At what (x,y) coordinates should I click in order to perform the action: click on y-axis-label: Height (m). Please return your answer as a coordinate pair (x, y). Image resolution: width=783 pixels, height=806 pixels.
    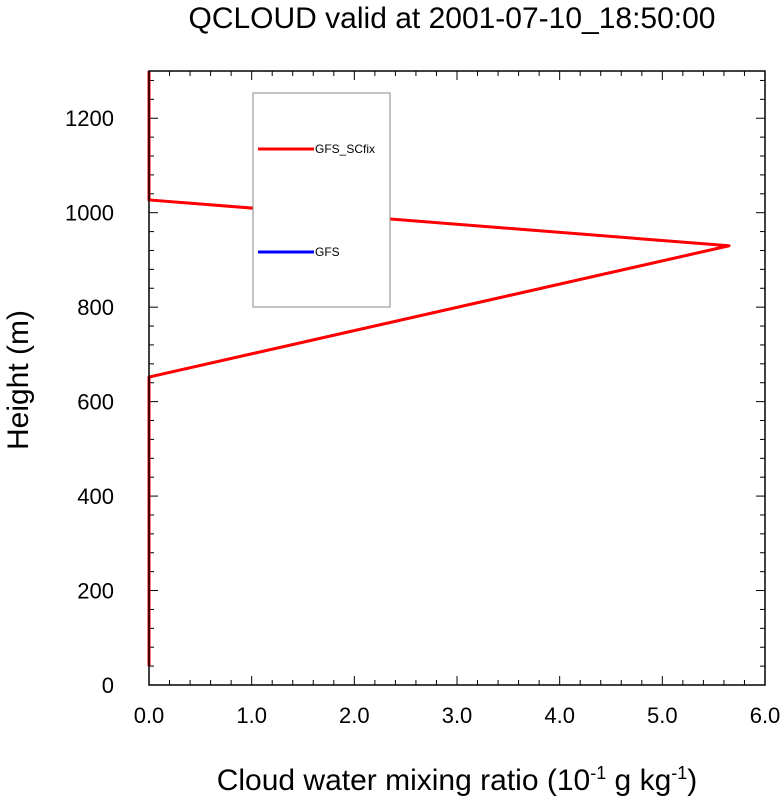
    Looking at the image, I should click on (18, 380).